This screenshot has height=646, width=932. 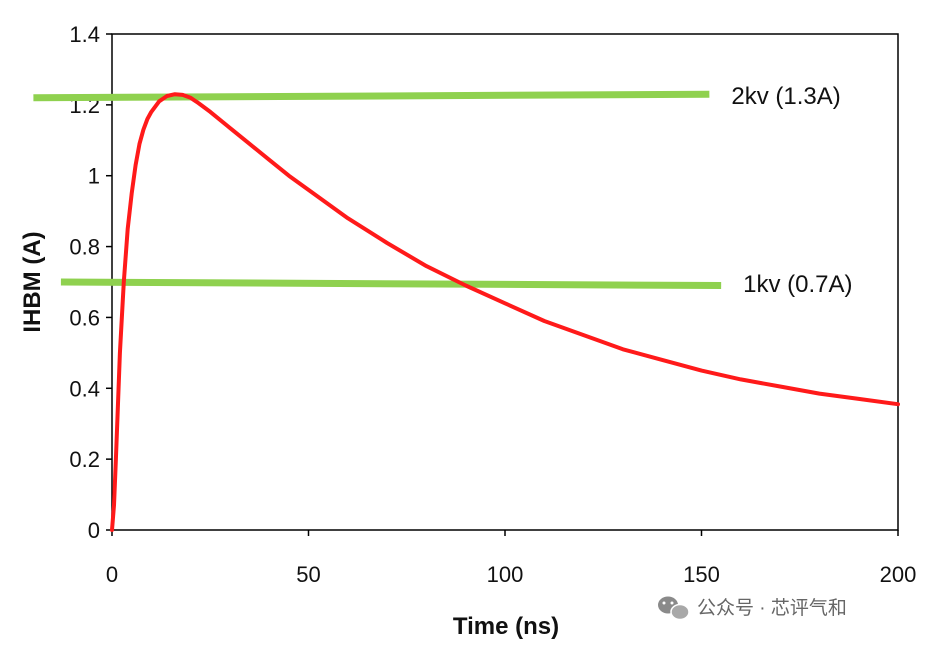 I want to click on y-tick-label: 1, so click(x=94, y=176).